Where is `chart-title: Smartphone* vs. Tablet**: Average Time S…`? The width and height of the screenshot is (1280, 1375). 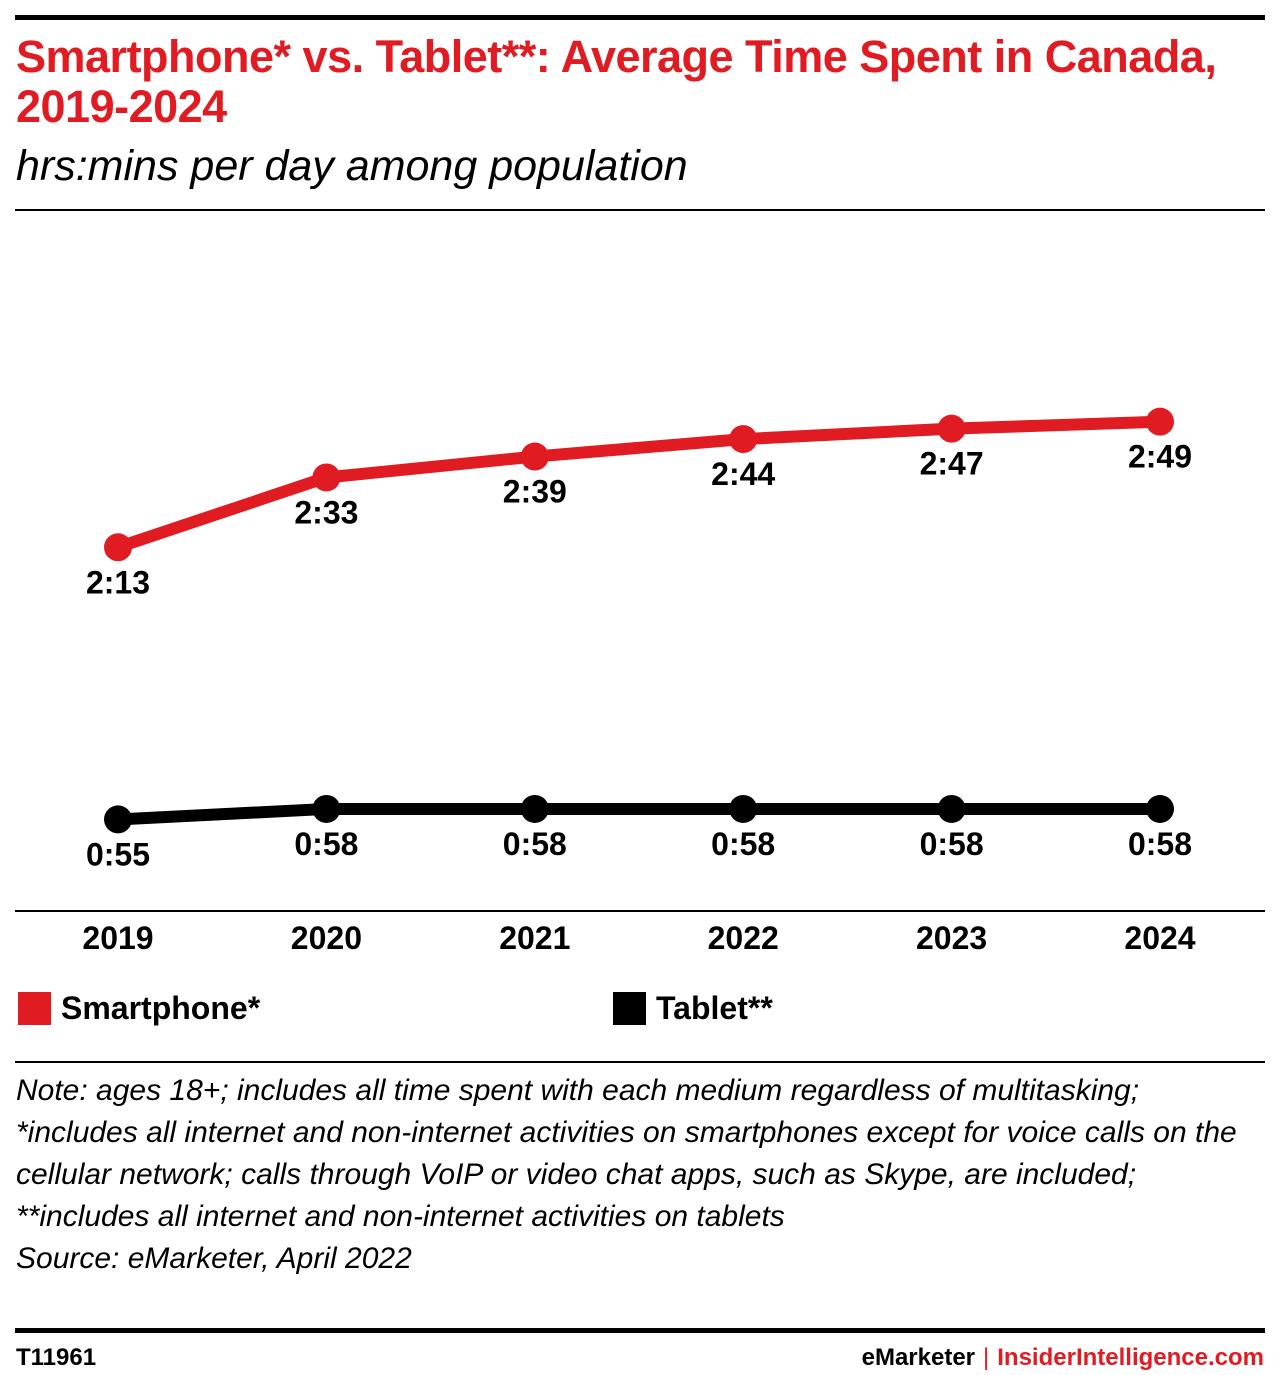
chart-title: Smartphone* vs. Tablet**: Average Time S… is located at coordinates (616, 81).